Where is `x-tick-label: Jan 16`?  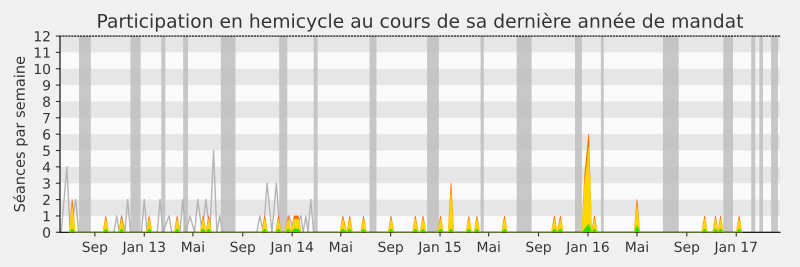 x-tick-label: Jan 16 is located at coordinates (587, 248).